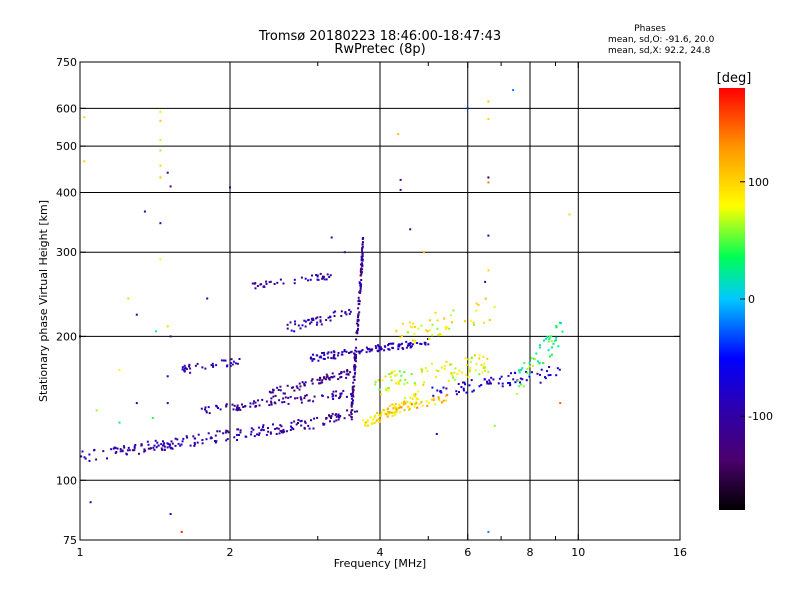 The width and height of the screenshot is (800, 600). What do you see at coordinates (66, 192) in the screenshot?
I see `y-tick-label: 400` at bounding box center [66, 192].